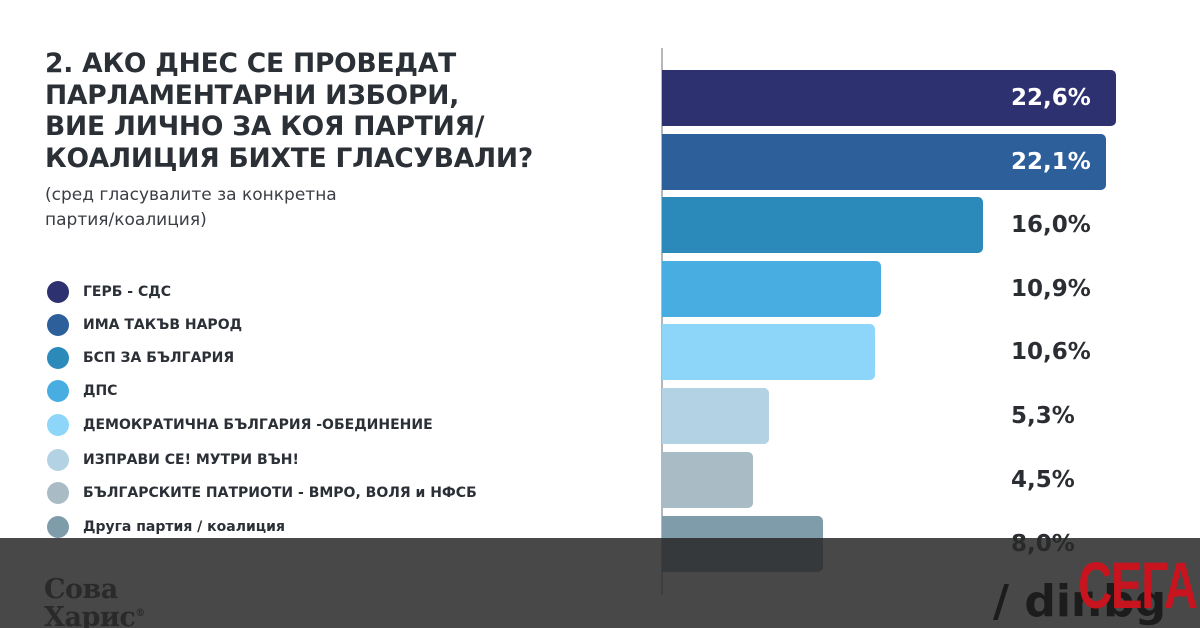 This screenshot has height=628, width=1200. I want to click on bar-patriots, so click(707, 480).